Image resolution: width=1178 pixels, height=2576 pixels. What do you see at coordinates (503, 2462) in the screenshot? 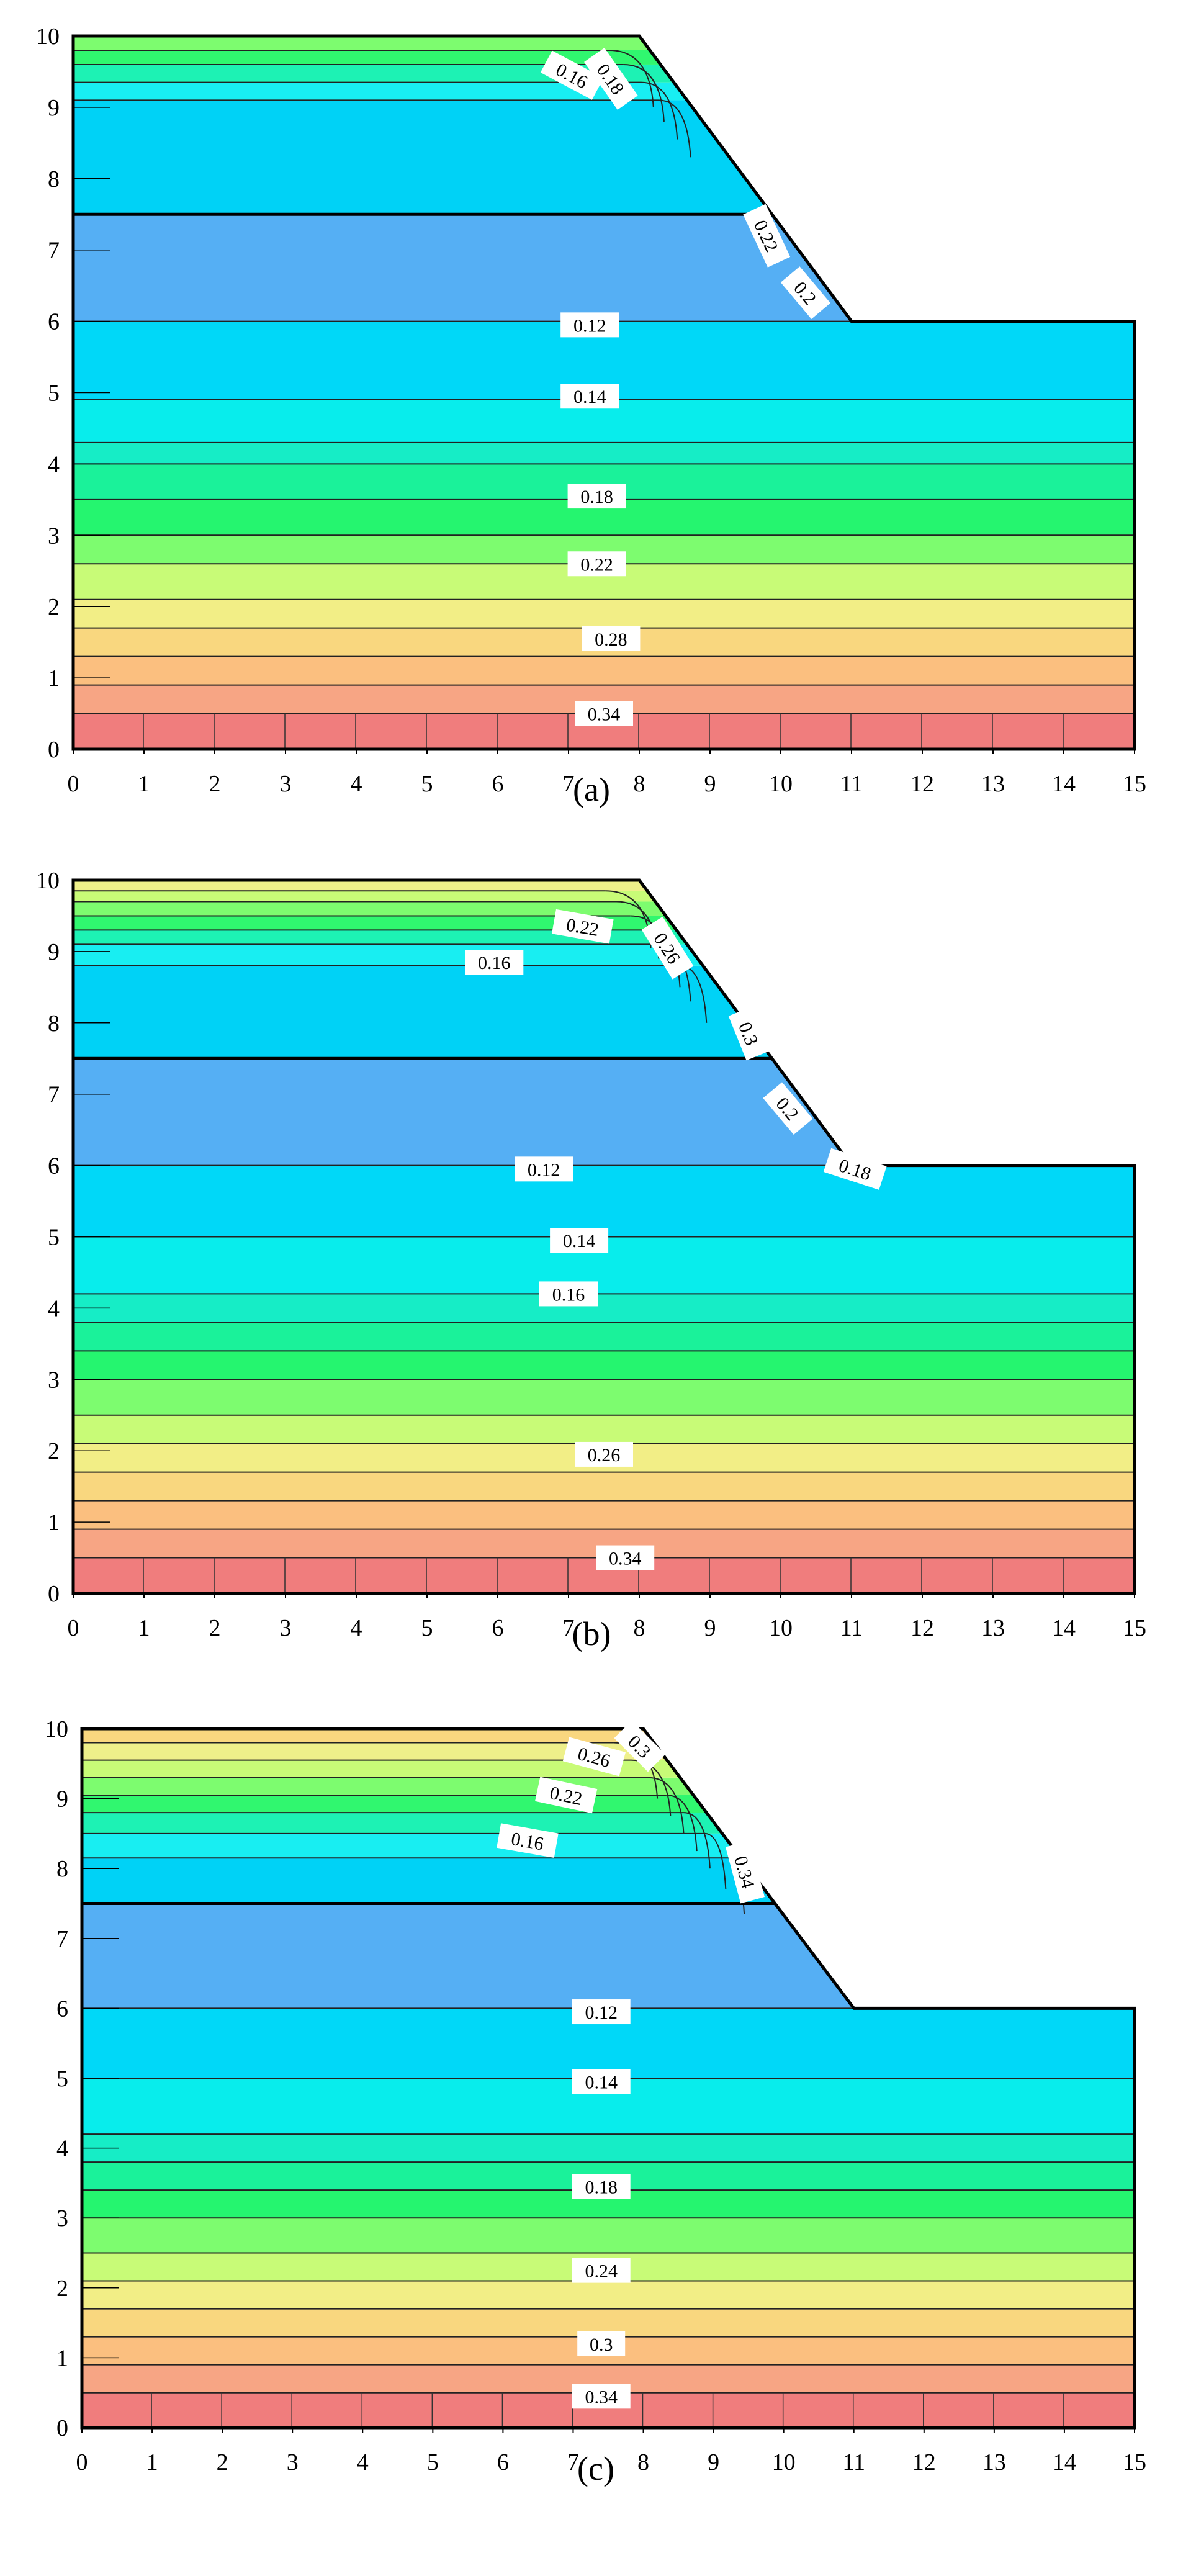
I see `x-tick-label: 6` at bounding box center [503, 2462].